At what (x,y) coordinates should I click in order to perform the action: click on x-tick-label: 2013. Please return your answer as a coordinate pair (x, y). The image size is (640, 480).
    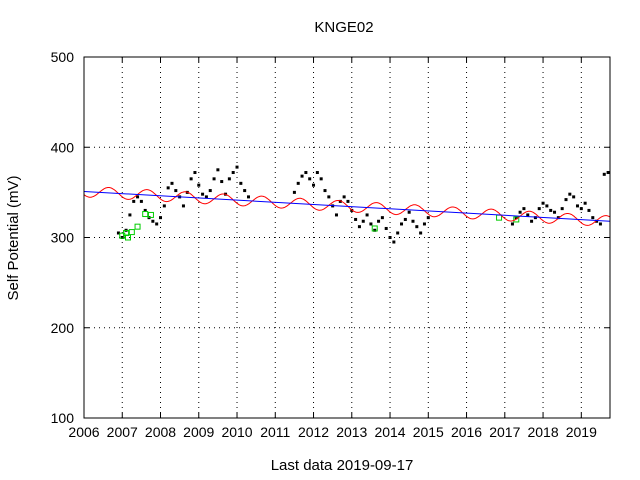
    Looking at the image, I should click on (351, 432).